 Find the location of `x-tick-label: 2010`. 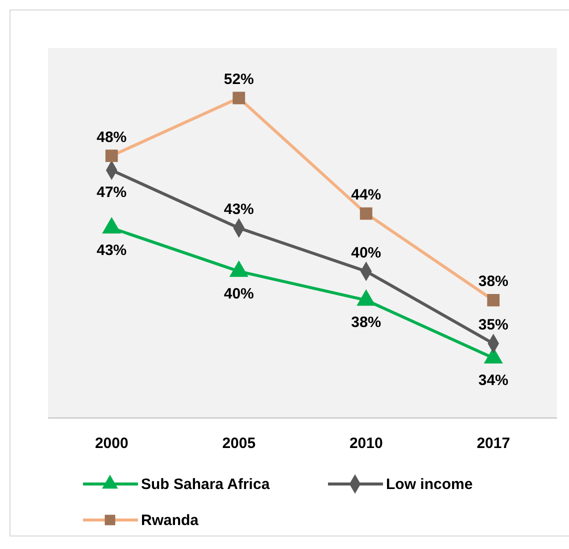

x-tick-label: 2010 is located at coordinates (366, 443).